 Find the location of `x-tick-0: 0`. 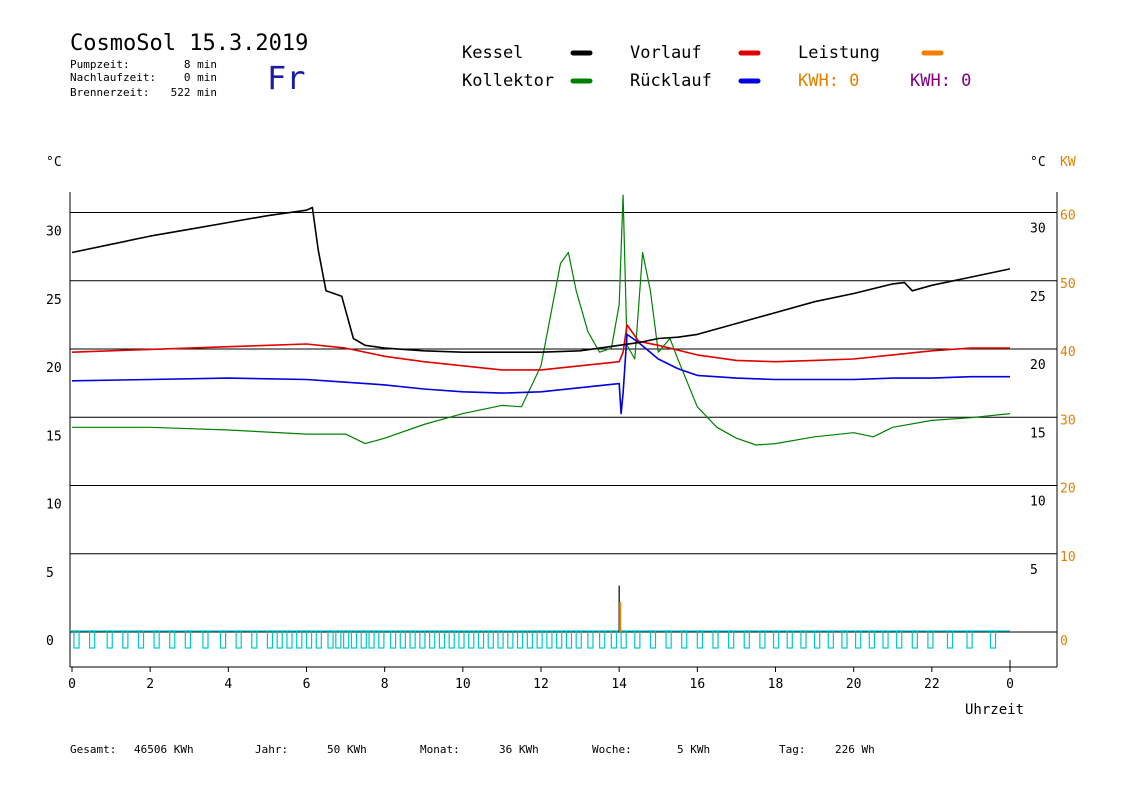

x-tick-0: 0 is located at coordinates (72, 684).